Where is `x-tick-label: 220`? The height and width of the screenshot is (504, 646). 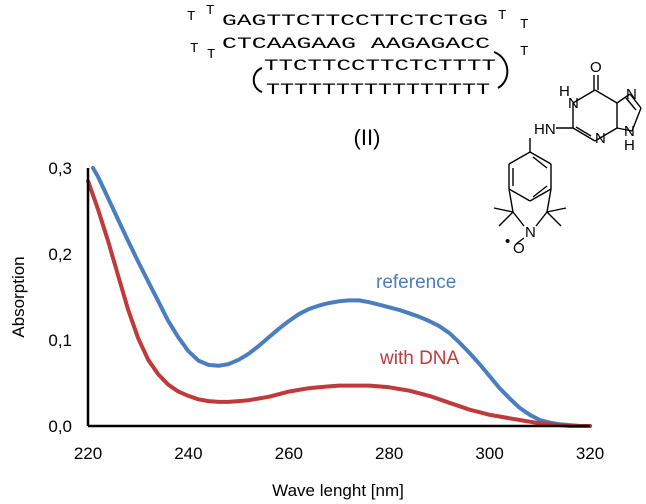 x-tick-label: 220 is located at coordinates (88, 453).